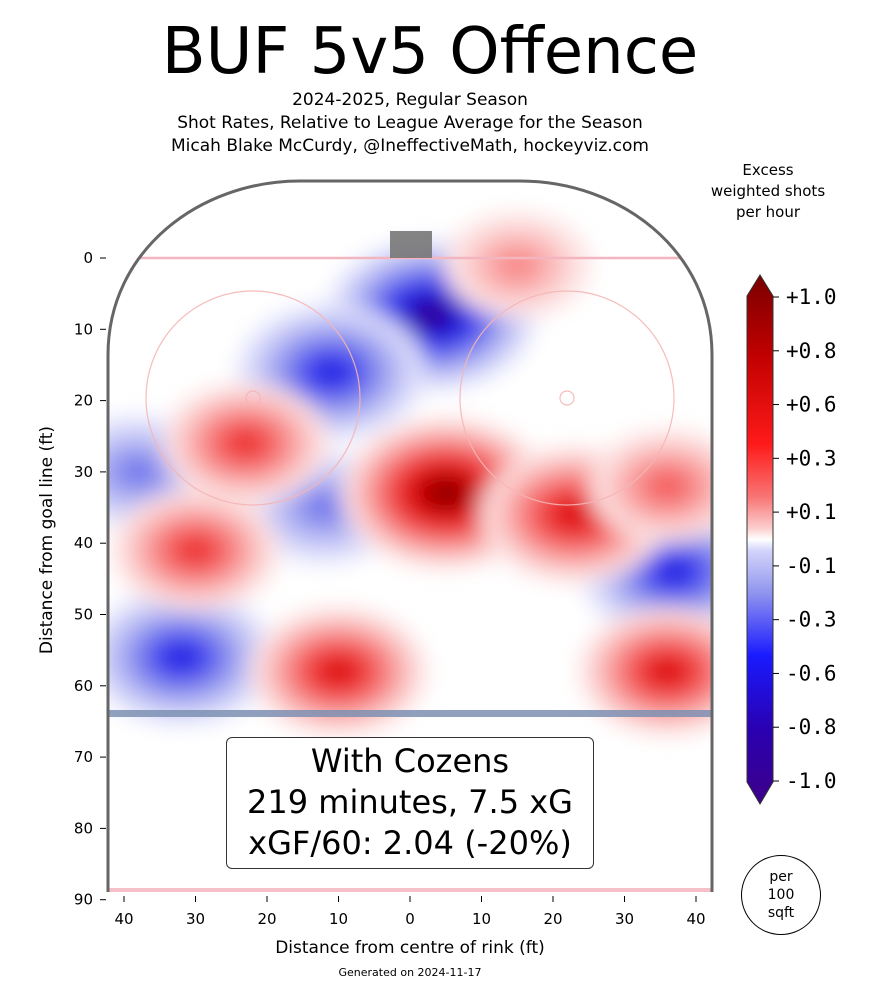 The width and height of the screenshot is (891, 1000). Describe the element at coordinates (811, 405) in the screenshot. I see `colorbar-tick-label: +0.6` at that location.